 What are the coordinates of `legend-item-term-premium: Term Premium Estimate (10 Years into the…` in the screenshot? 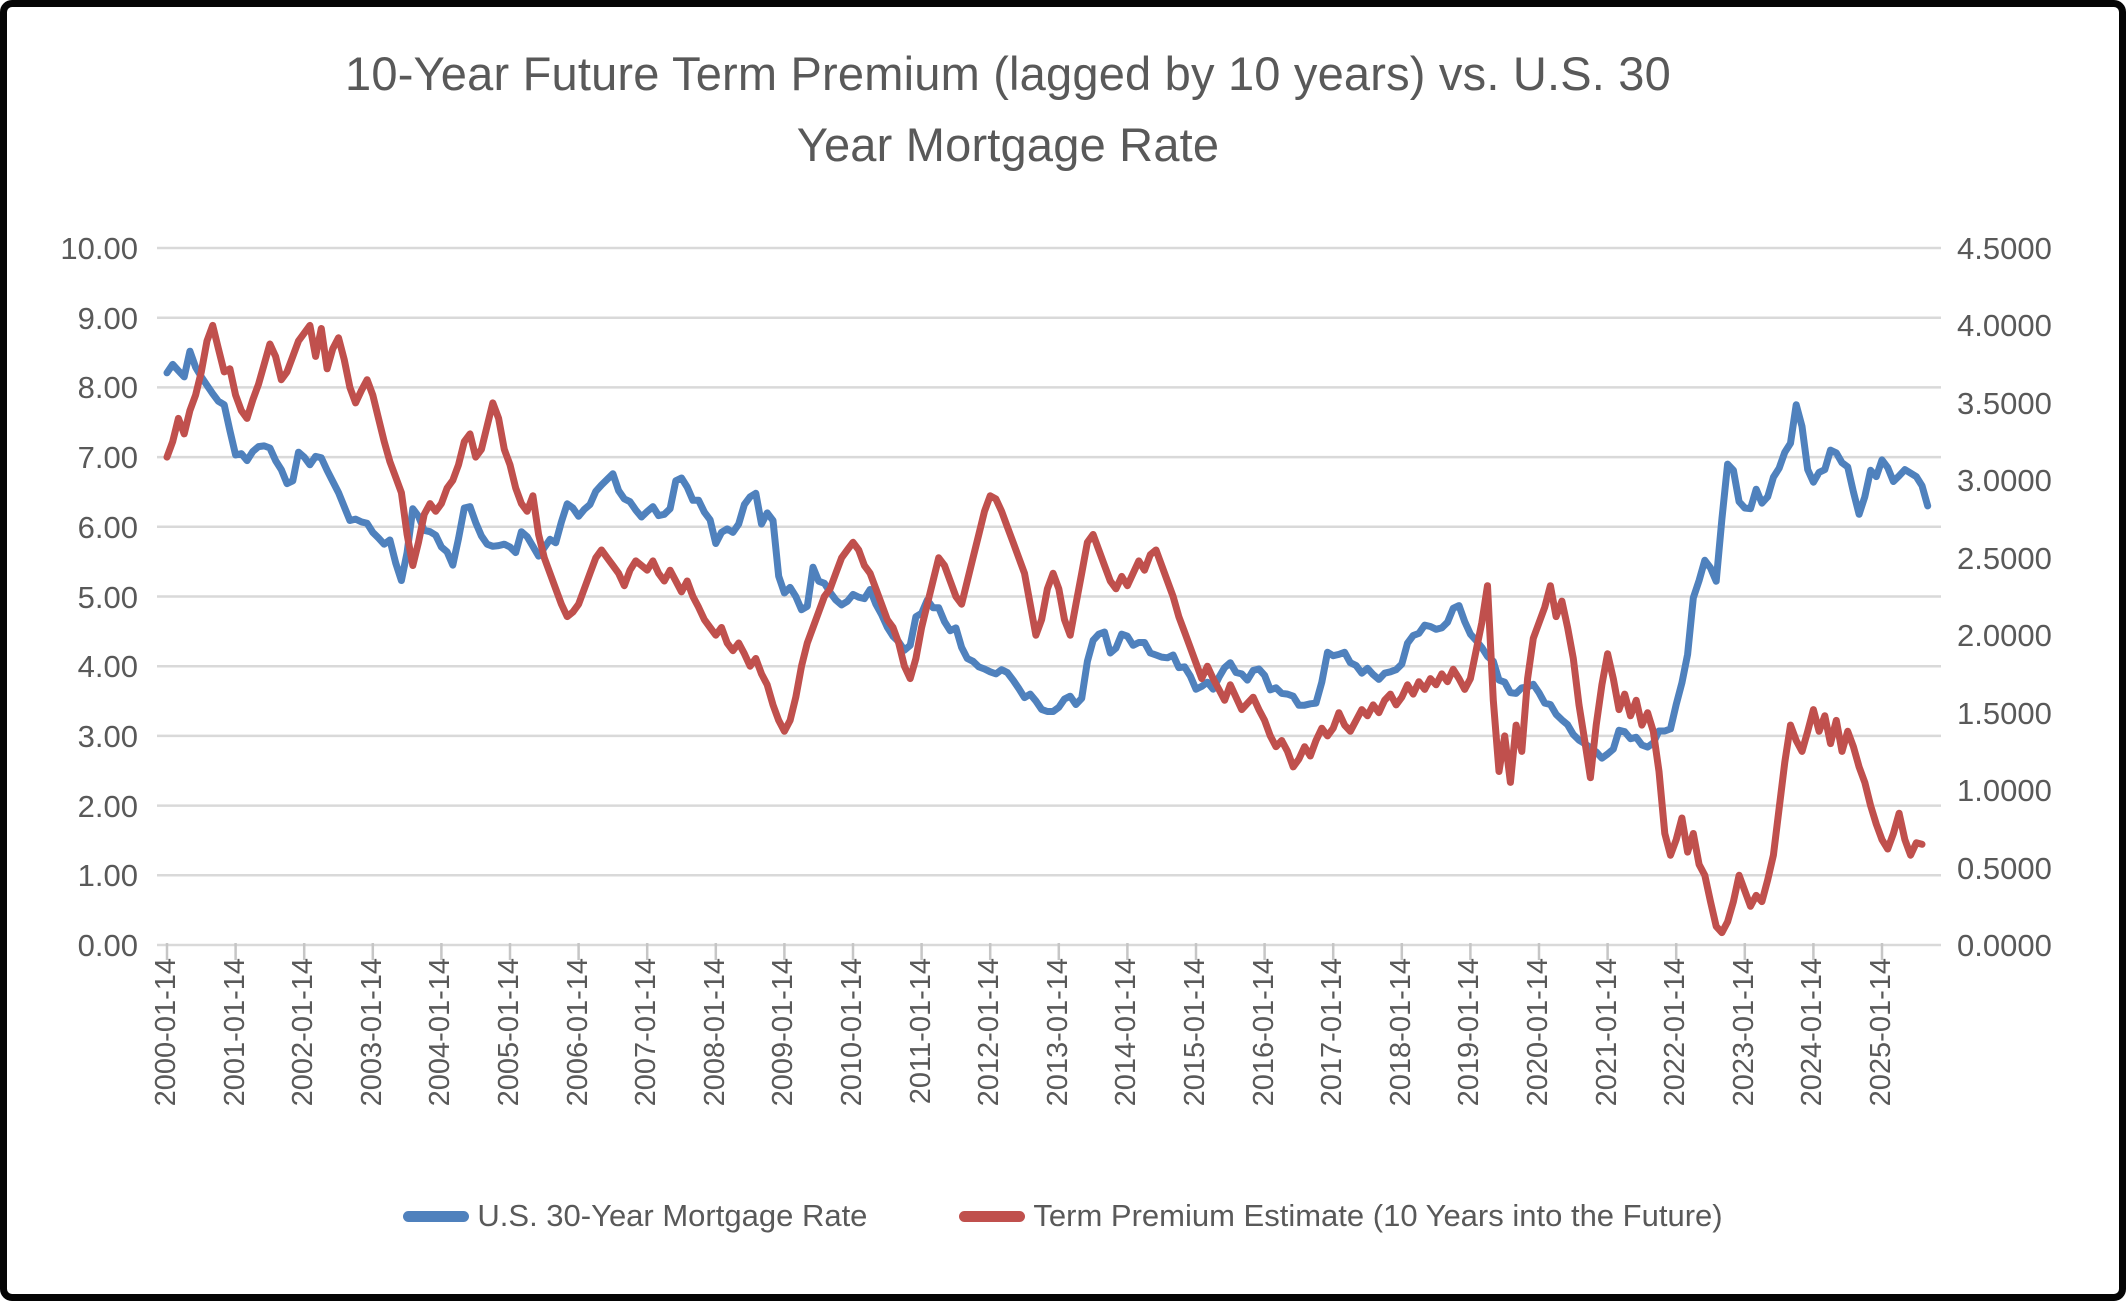 It's located at (1341, 1216).